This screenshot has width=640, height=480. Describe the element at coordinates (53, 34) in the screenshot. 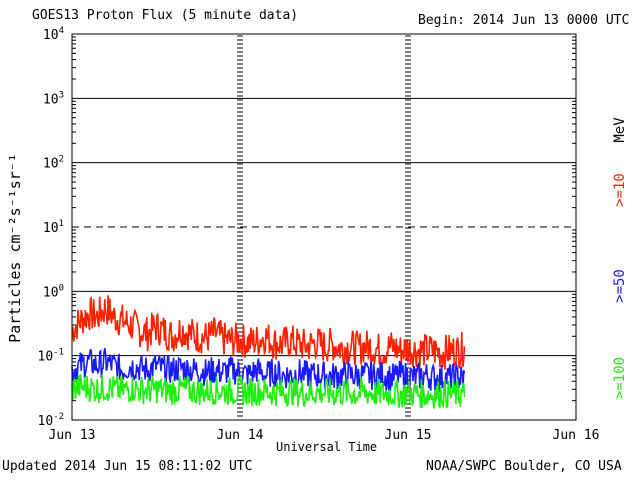

I see `y-tick-label: 10⁴` at that location.